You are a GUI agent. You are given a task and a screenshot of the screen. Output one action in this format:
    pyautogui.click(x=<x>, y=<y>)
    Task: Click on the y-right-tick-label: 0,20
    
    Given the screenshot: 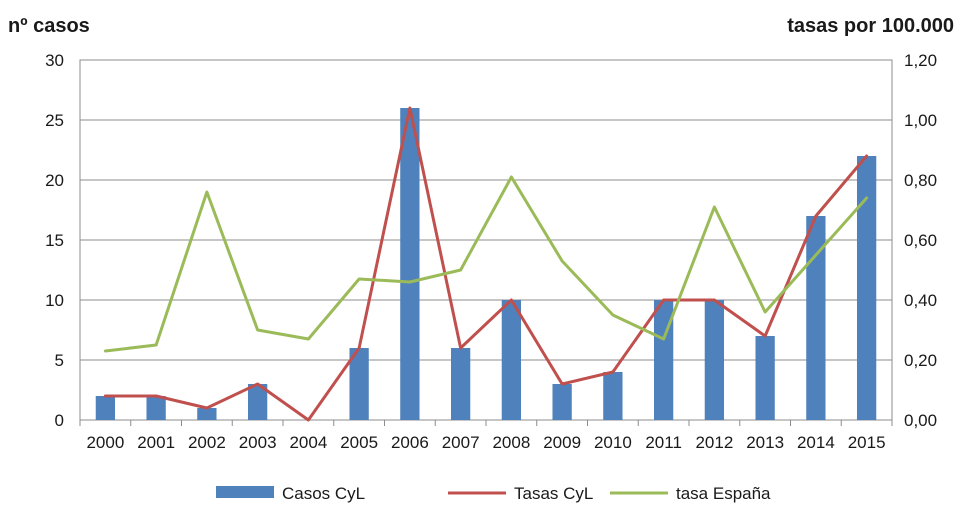 What is the action you would take?
    pyautogui.click(x=920, y=360)
    